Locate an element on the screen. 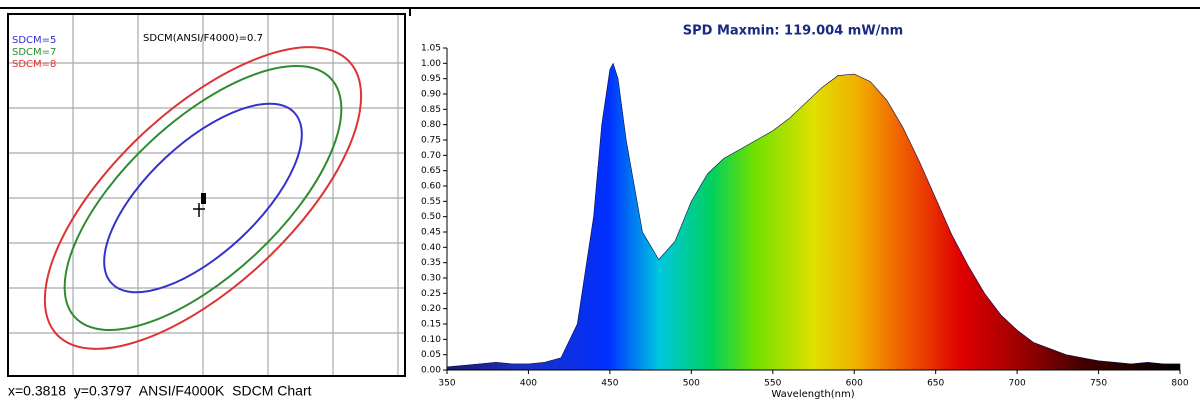 This screenshot has width=1200, height=403. sdcm-ellipse is located at coordinates (203, 198).